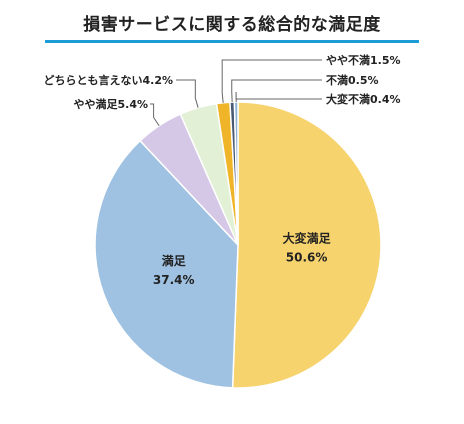 This screenshot has width=464, height=424. I want to click on slice-label-1: 大変満足, so click(307, 237).